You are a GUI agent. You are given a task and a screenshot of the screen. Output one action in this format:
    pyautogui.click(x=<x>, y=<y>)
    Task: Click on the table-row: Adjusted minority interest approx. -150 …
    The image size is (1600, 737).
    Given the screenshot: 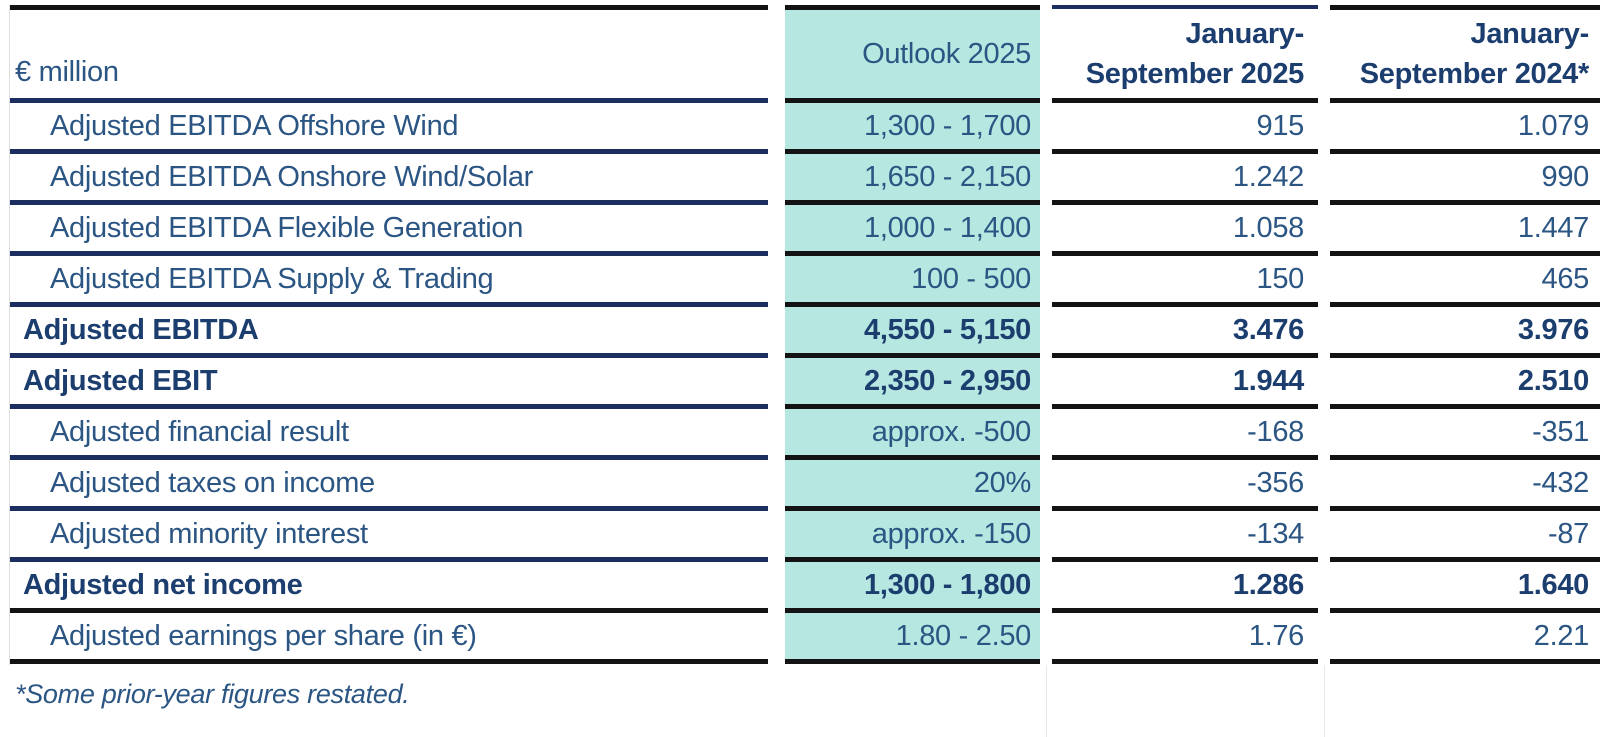 What is the action you would take?
    pyautogui.click(x=800, y=536)
    